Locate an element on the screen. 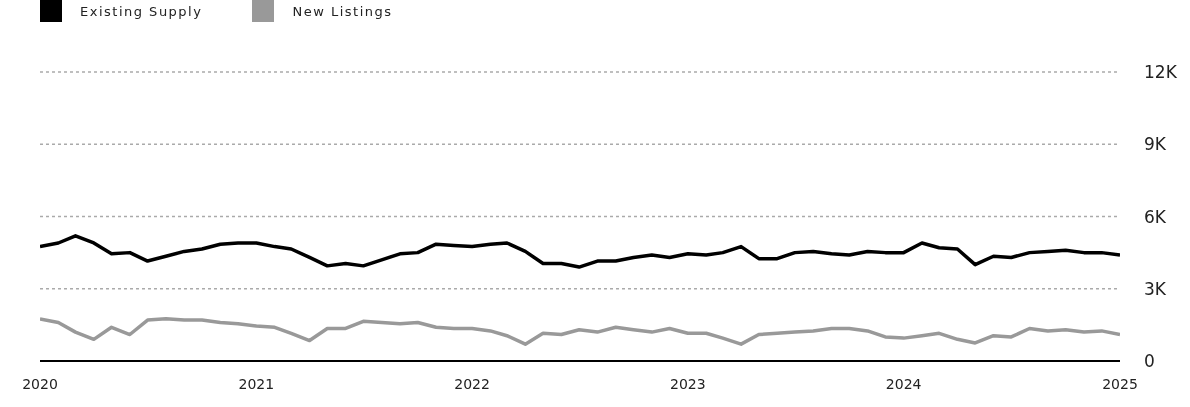 The image size is (1190, 407). x-tick-label: 2021 is located at coordinates (256, 383).